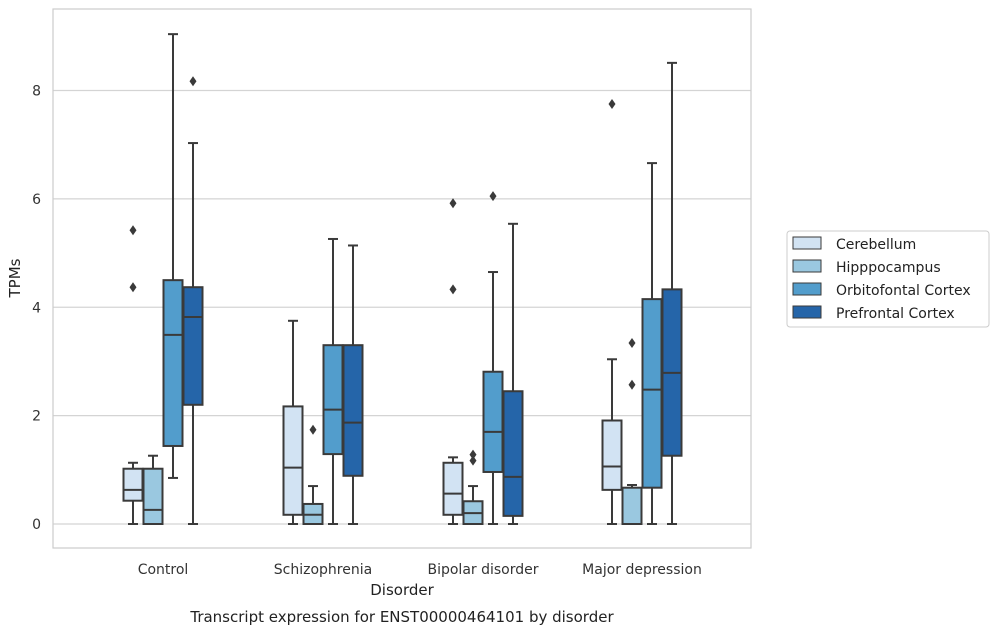  What do you see at coordinates (36, 200) in the screenshot?
I see `y-tick-label: 6` at bounding box center [36, 200].